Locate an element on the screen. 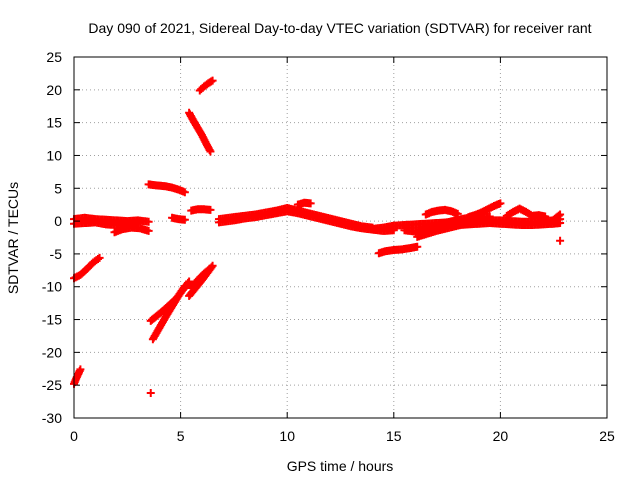 The width and height of the screenshot is (640, 480). x-tick-label: 0 is located at coordinates (74, 436).